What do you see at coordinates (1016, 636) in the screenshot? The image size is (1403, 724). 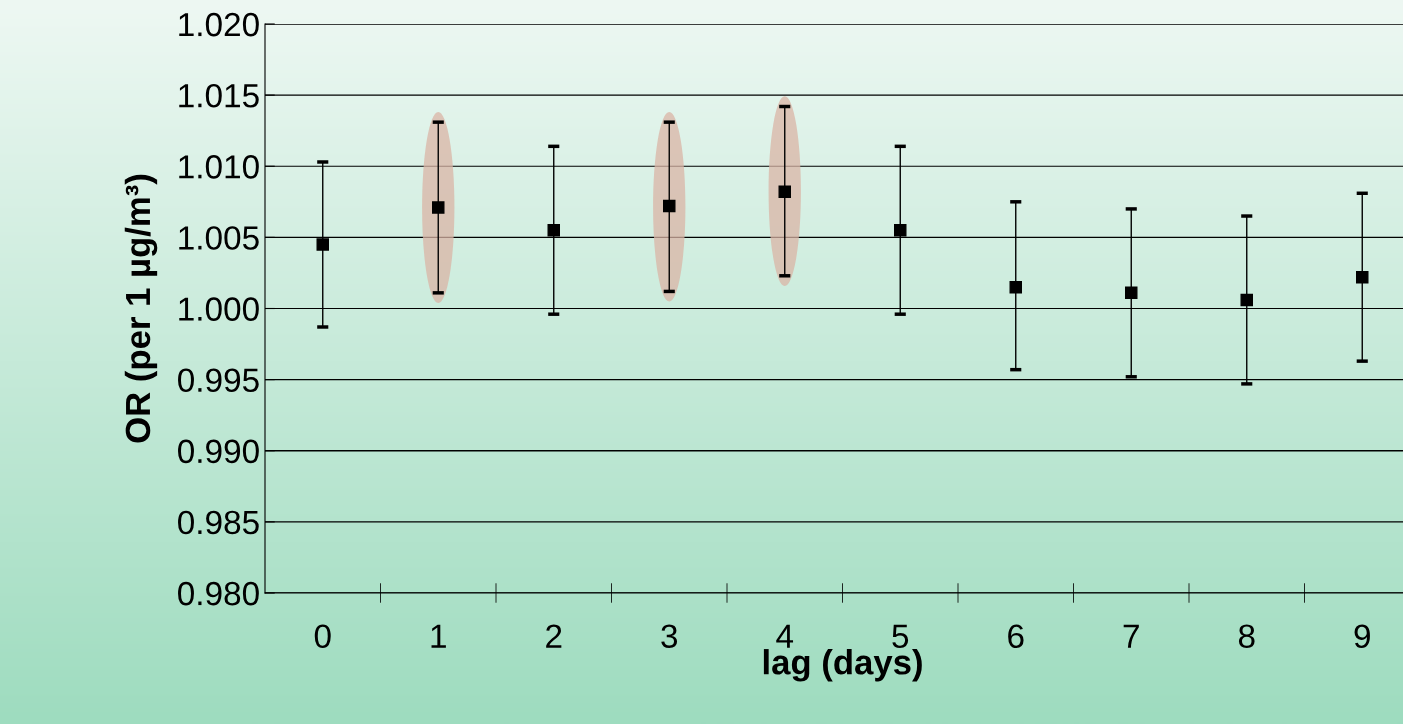 I see `x-tick-label: 6` at bounding box center [1016, 636].